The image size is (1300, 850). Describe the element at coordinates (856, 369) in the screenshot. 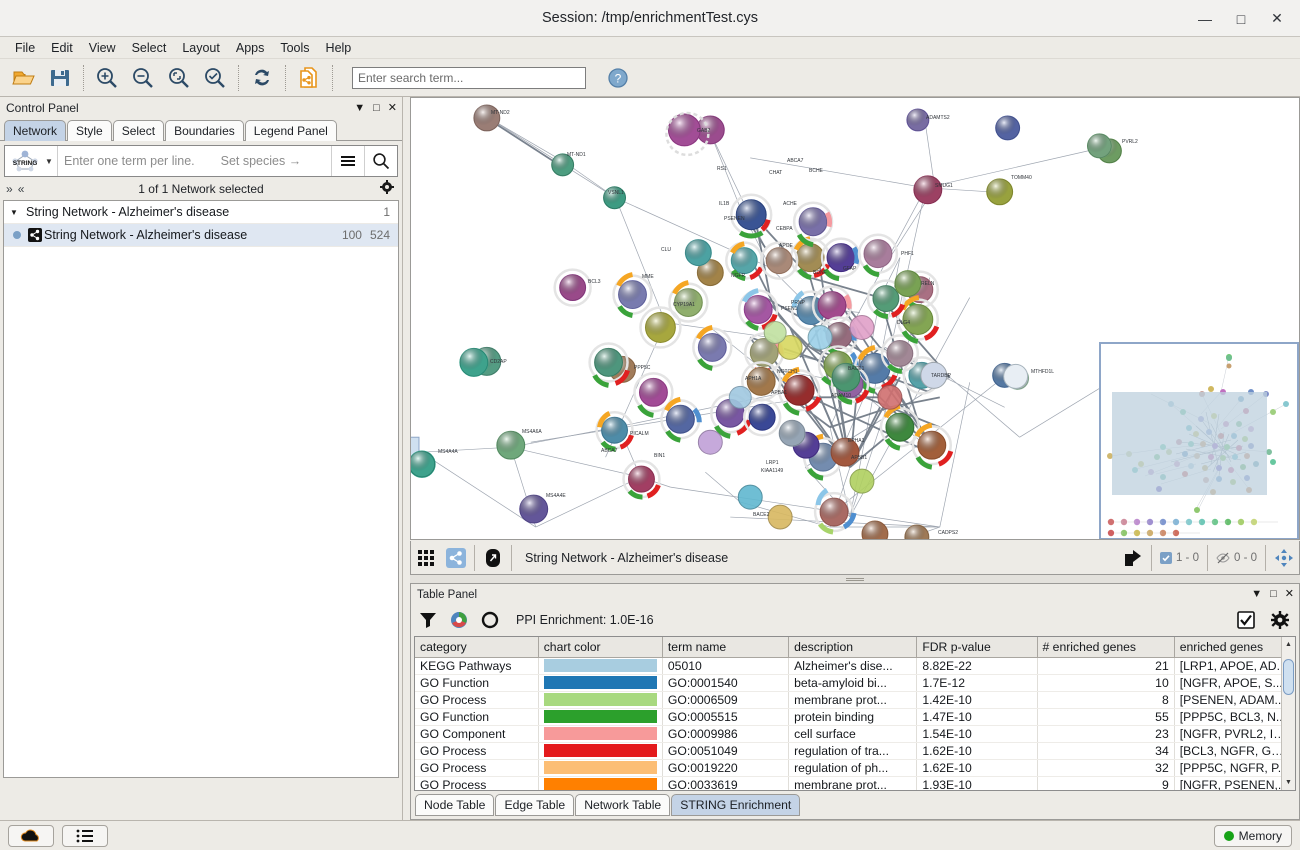

I see `node-label-bace1: BACE1` at that location.